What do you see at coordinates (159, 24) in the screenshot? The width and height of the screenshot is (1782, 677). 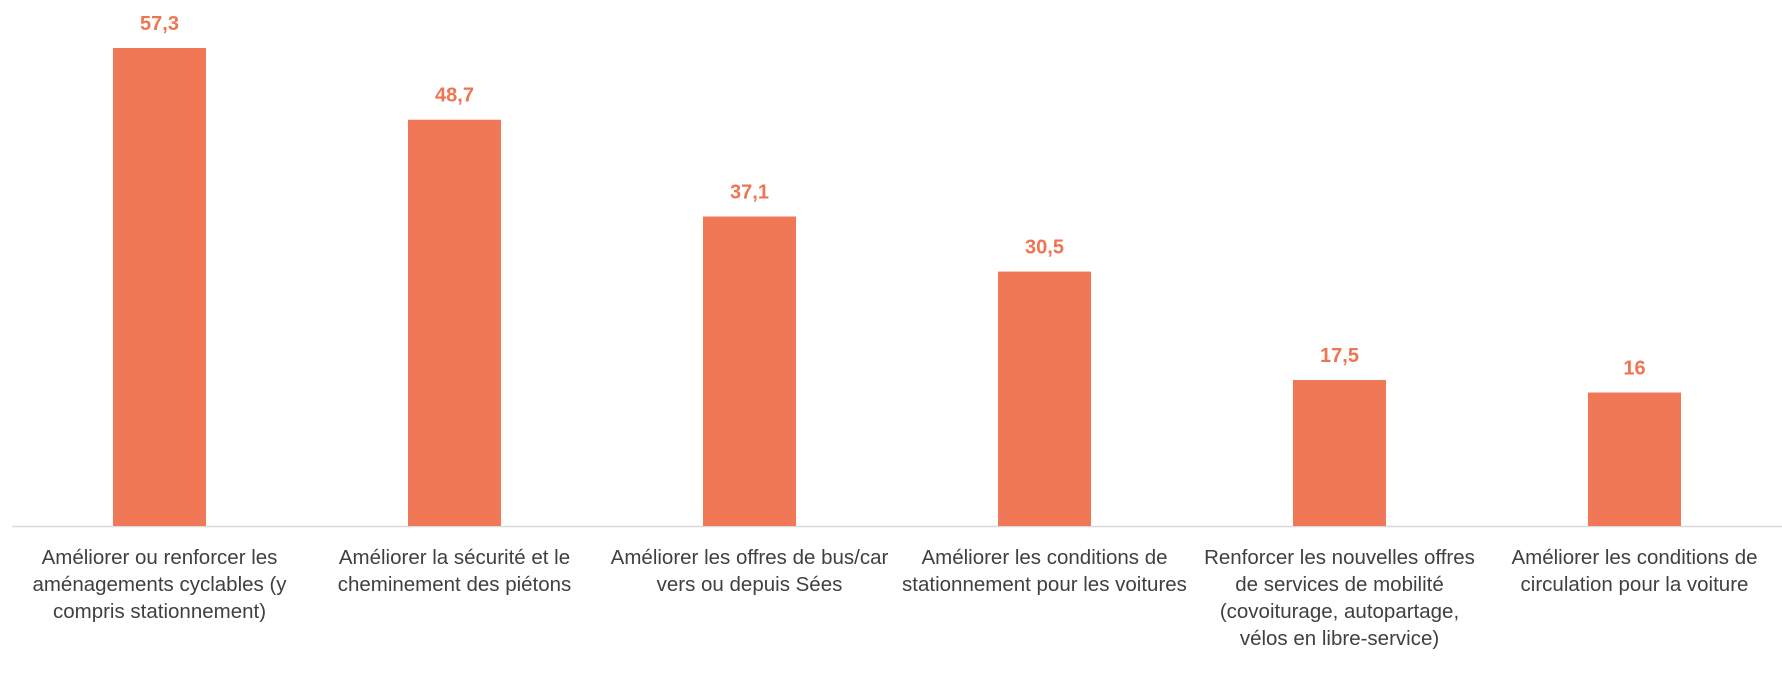 I see `value-label: 57,3` at bounding box center [159, 24].